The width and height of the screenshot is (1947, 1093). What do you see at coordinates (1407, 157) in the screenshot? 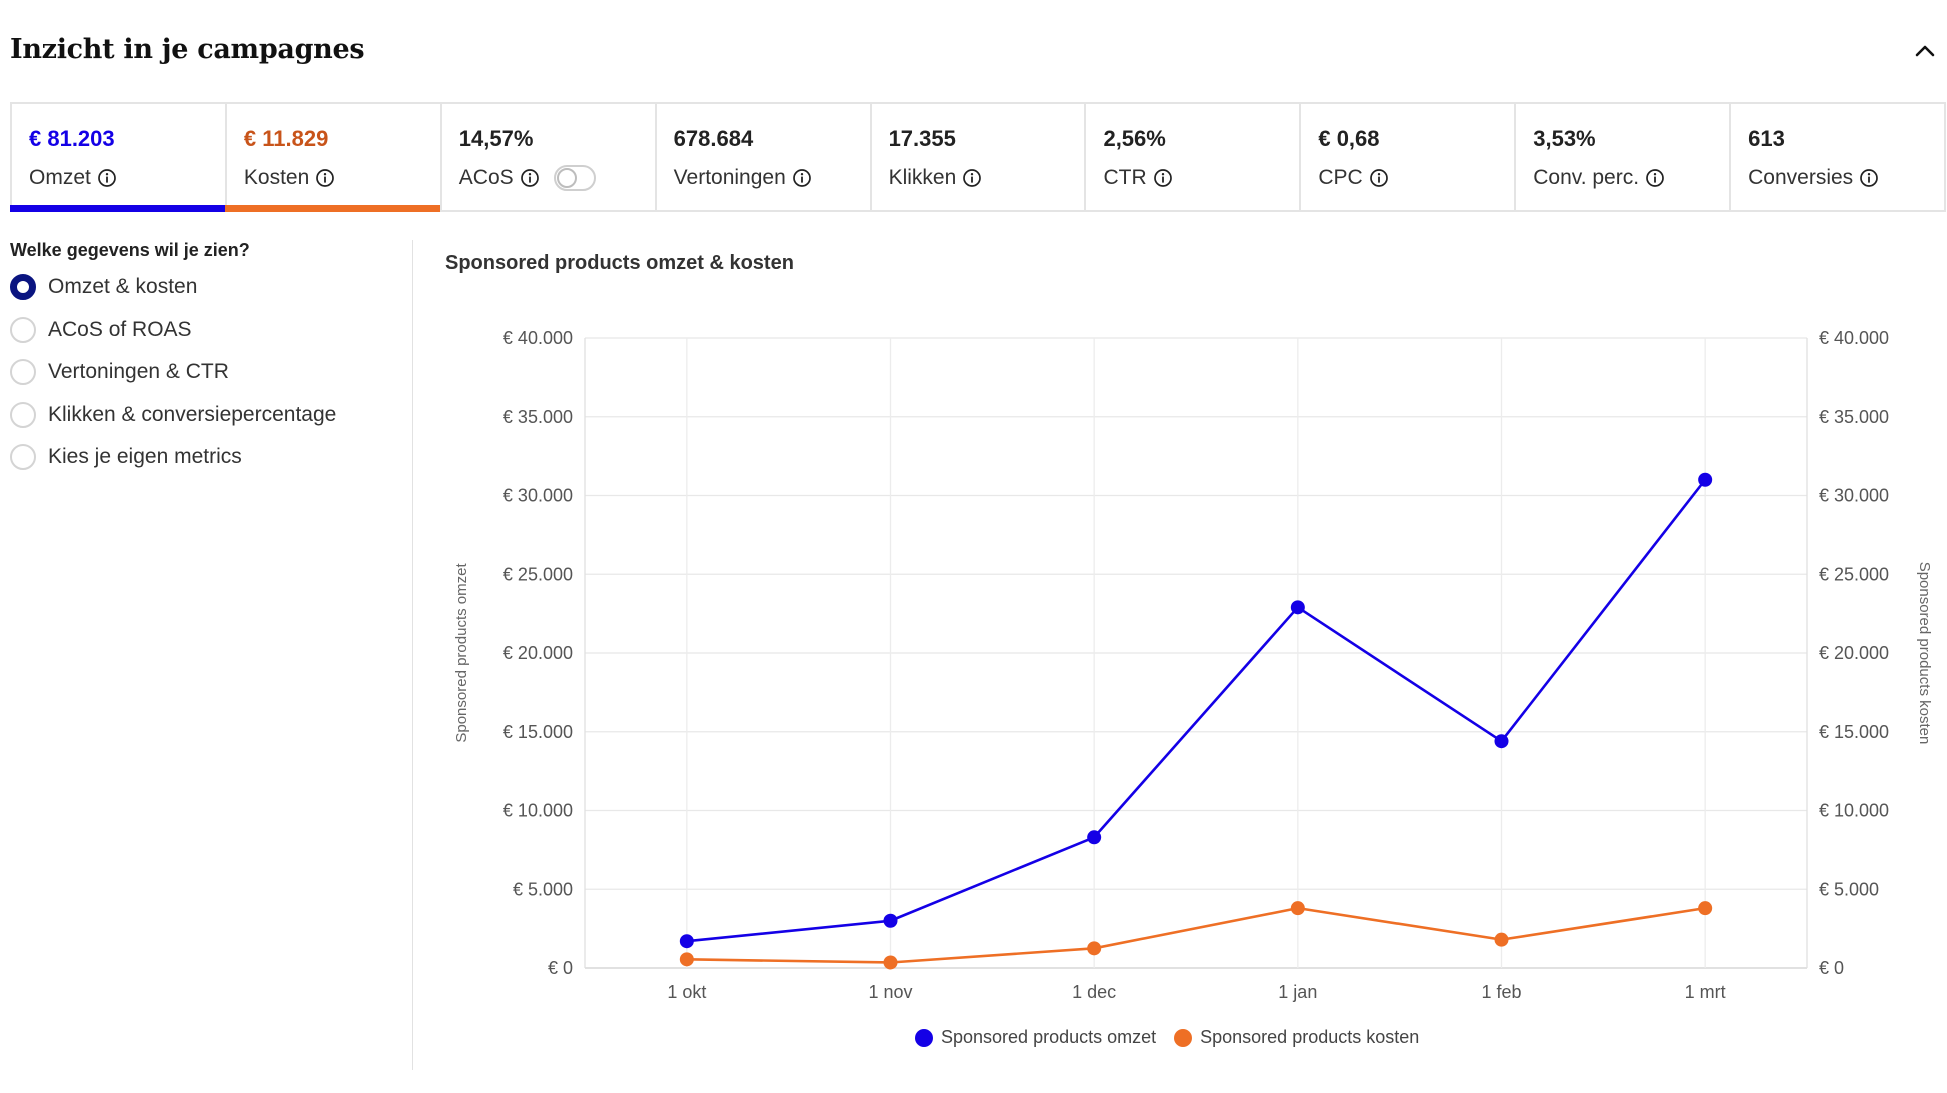
I see `kpi-tile-cpc: € 0,68 CPC` at bounding box center [1407, 157].